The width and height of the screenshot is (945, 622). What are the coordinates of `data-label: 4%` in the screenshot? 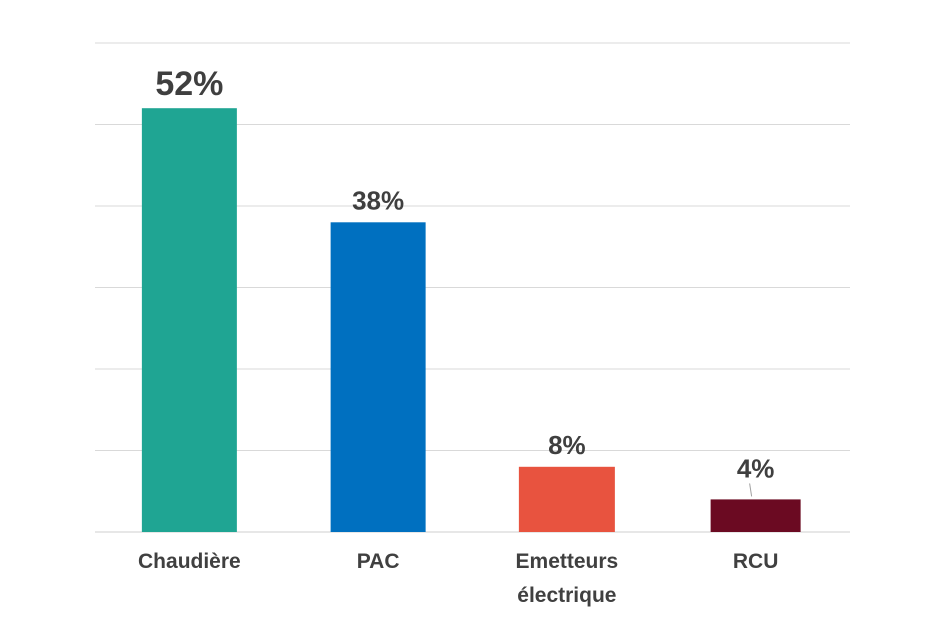 It's located at (756, 468).